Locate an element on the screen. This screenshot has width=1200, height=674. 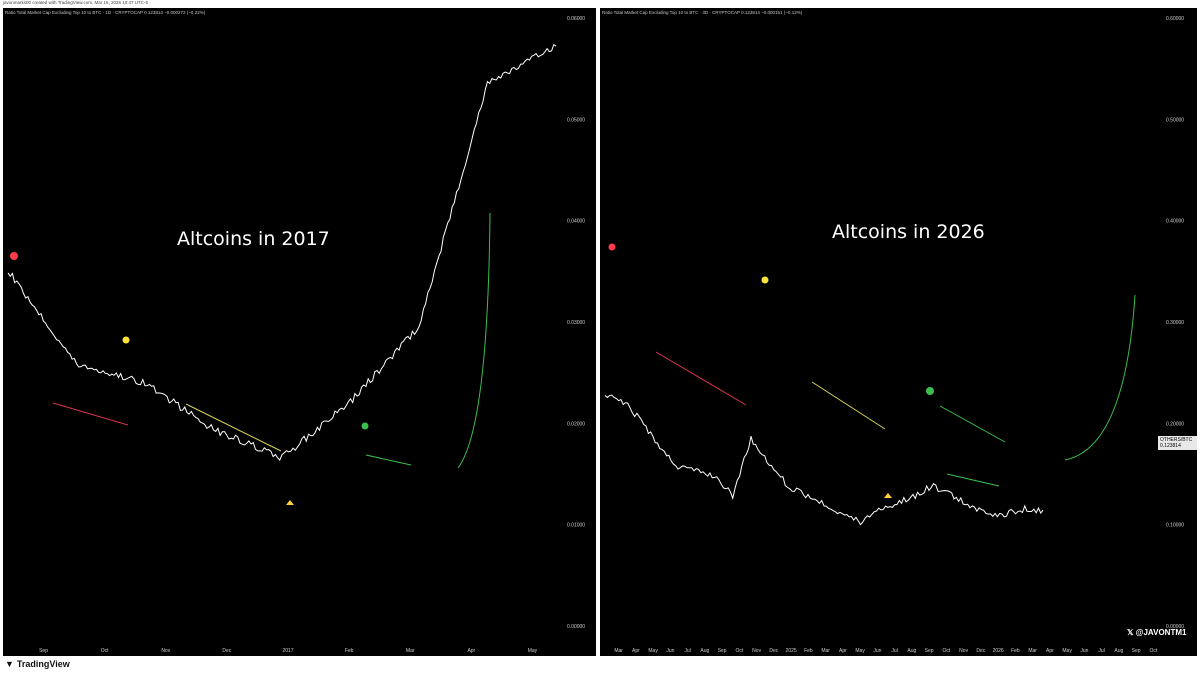
price-line-2026 is located at coordinates (824, 460).